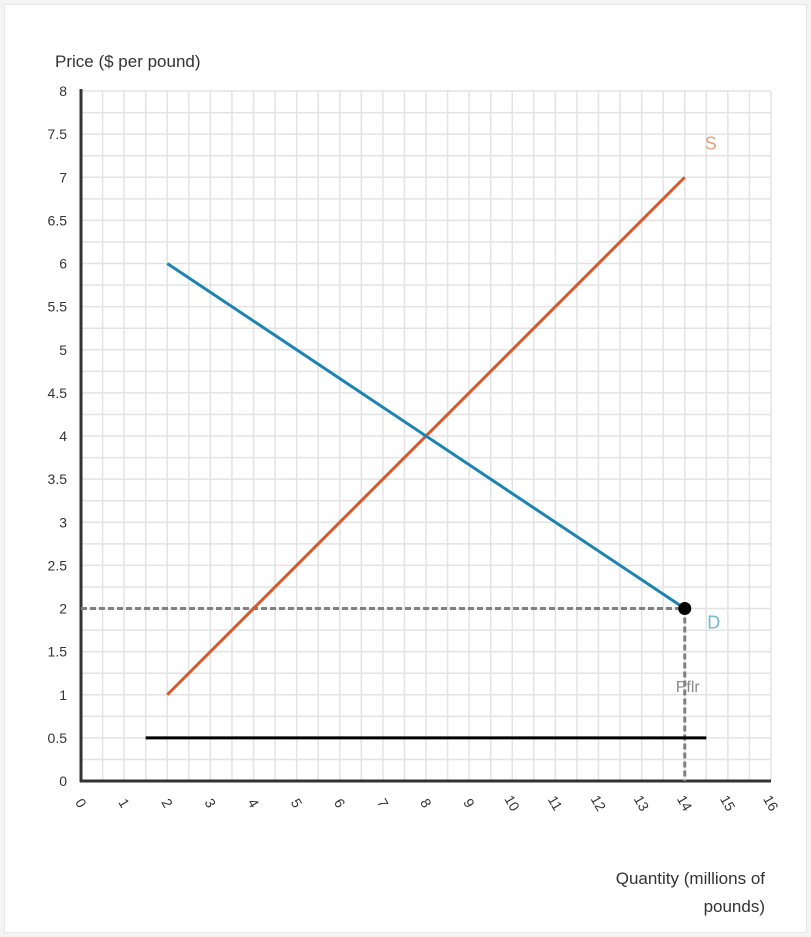 This screenshot has width=811, height=937. Describe the element at coordinates (63, 177) in the screenshot. I see `y-tick-label: 7` at that location.